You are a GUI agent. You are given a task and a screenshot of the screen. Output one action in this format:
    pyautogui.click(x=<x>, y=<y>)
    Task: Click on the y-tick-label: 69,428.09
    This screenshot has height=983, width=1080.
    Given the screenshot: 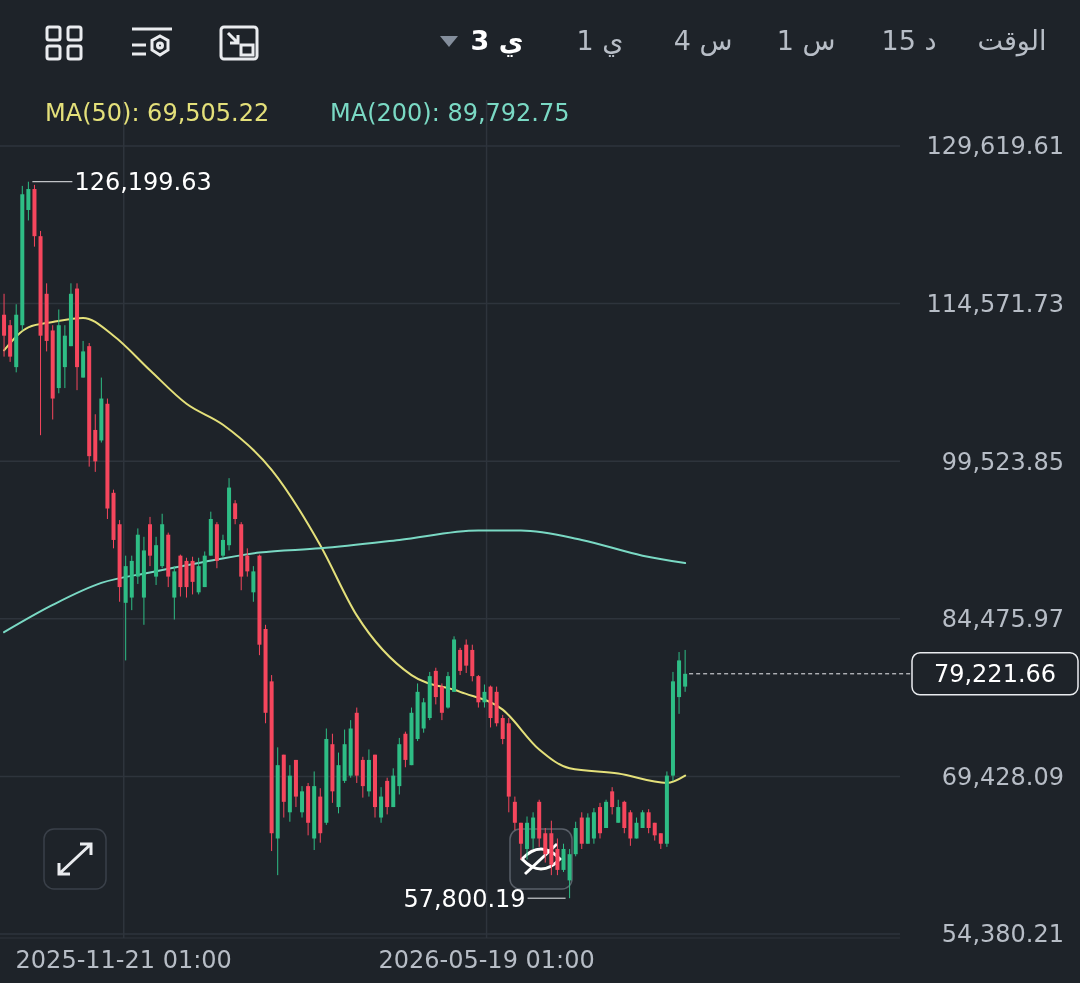 What is the action you would take?
    pyautogui.click(x=1002, y=776)
    